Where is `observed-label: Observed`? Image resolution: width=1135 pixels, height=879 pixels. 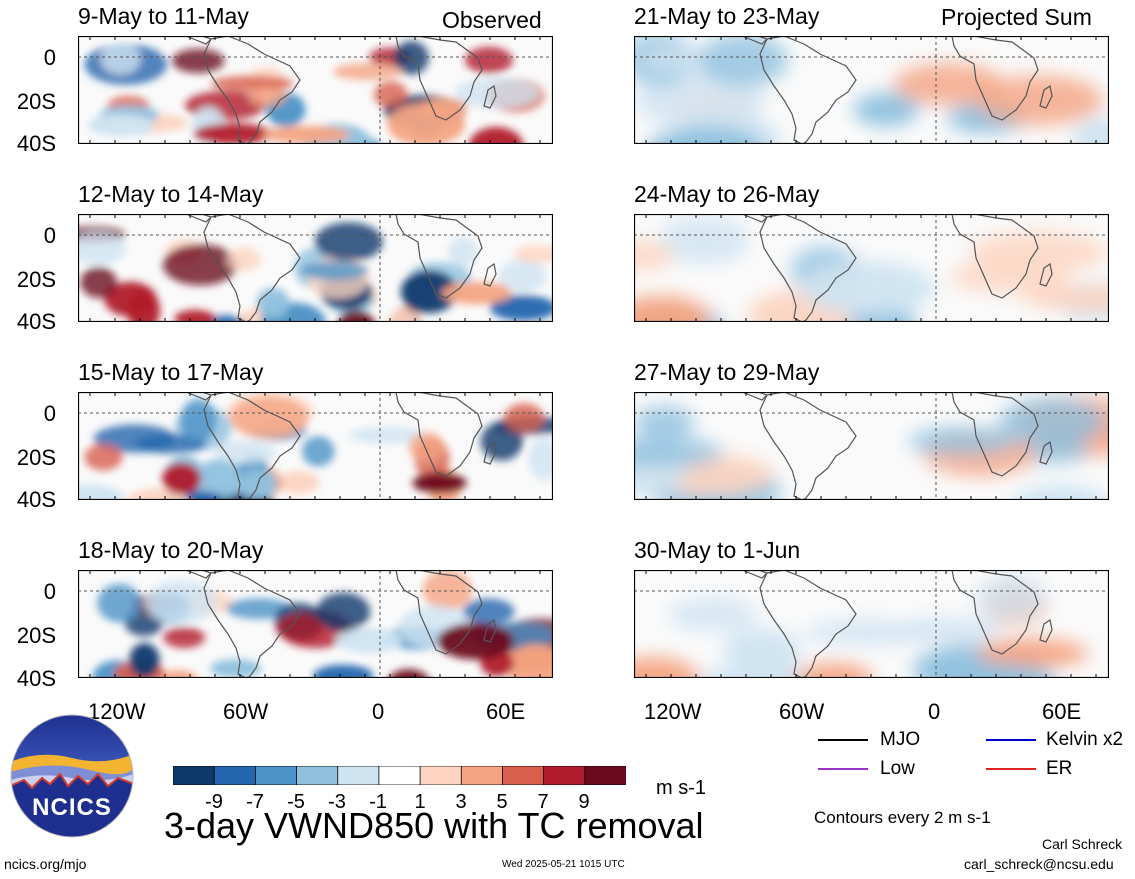
observed-label: Observed is located at coordinates (492, 20).